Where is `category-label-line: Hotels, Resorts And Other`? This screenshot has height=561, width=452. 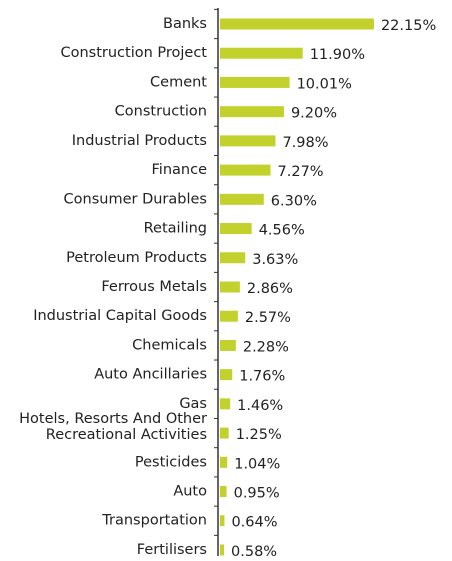 category-label-line: Hotels, Resorts And Other is located at coordinates (113, 419).